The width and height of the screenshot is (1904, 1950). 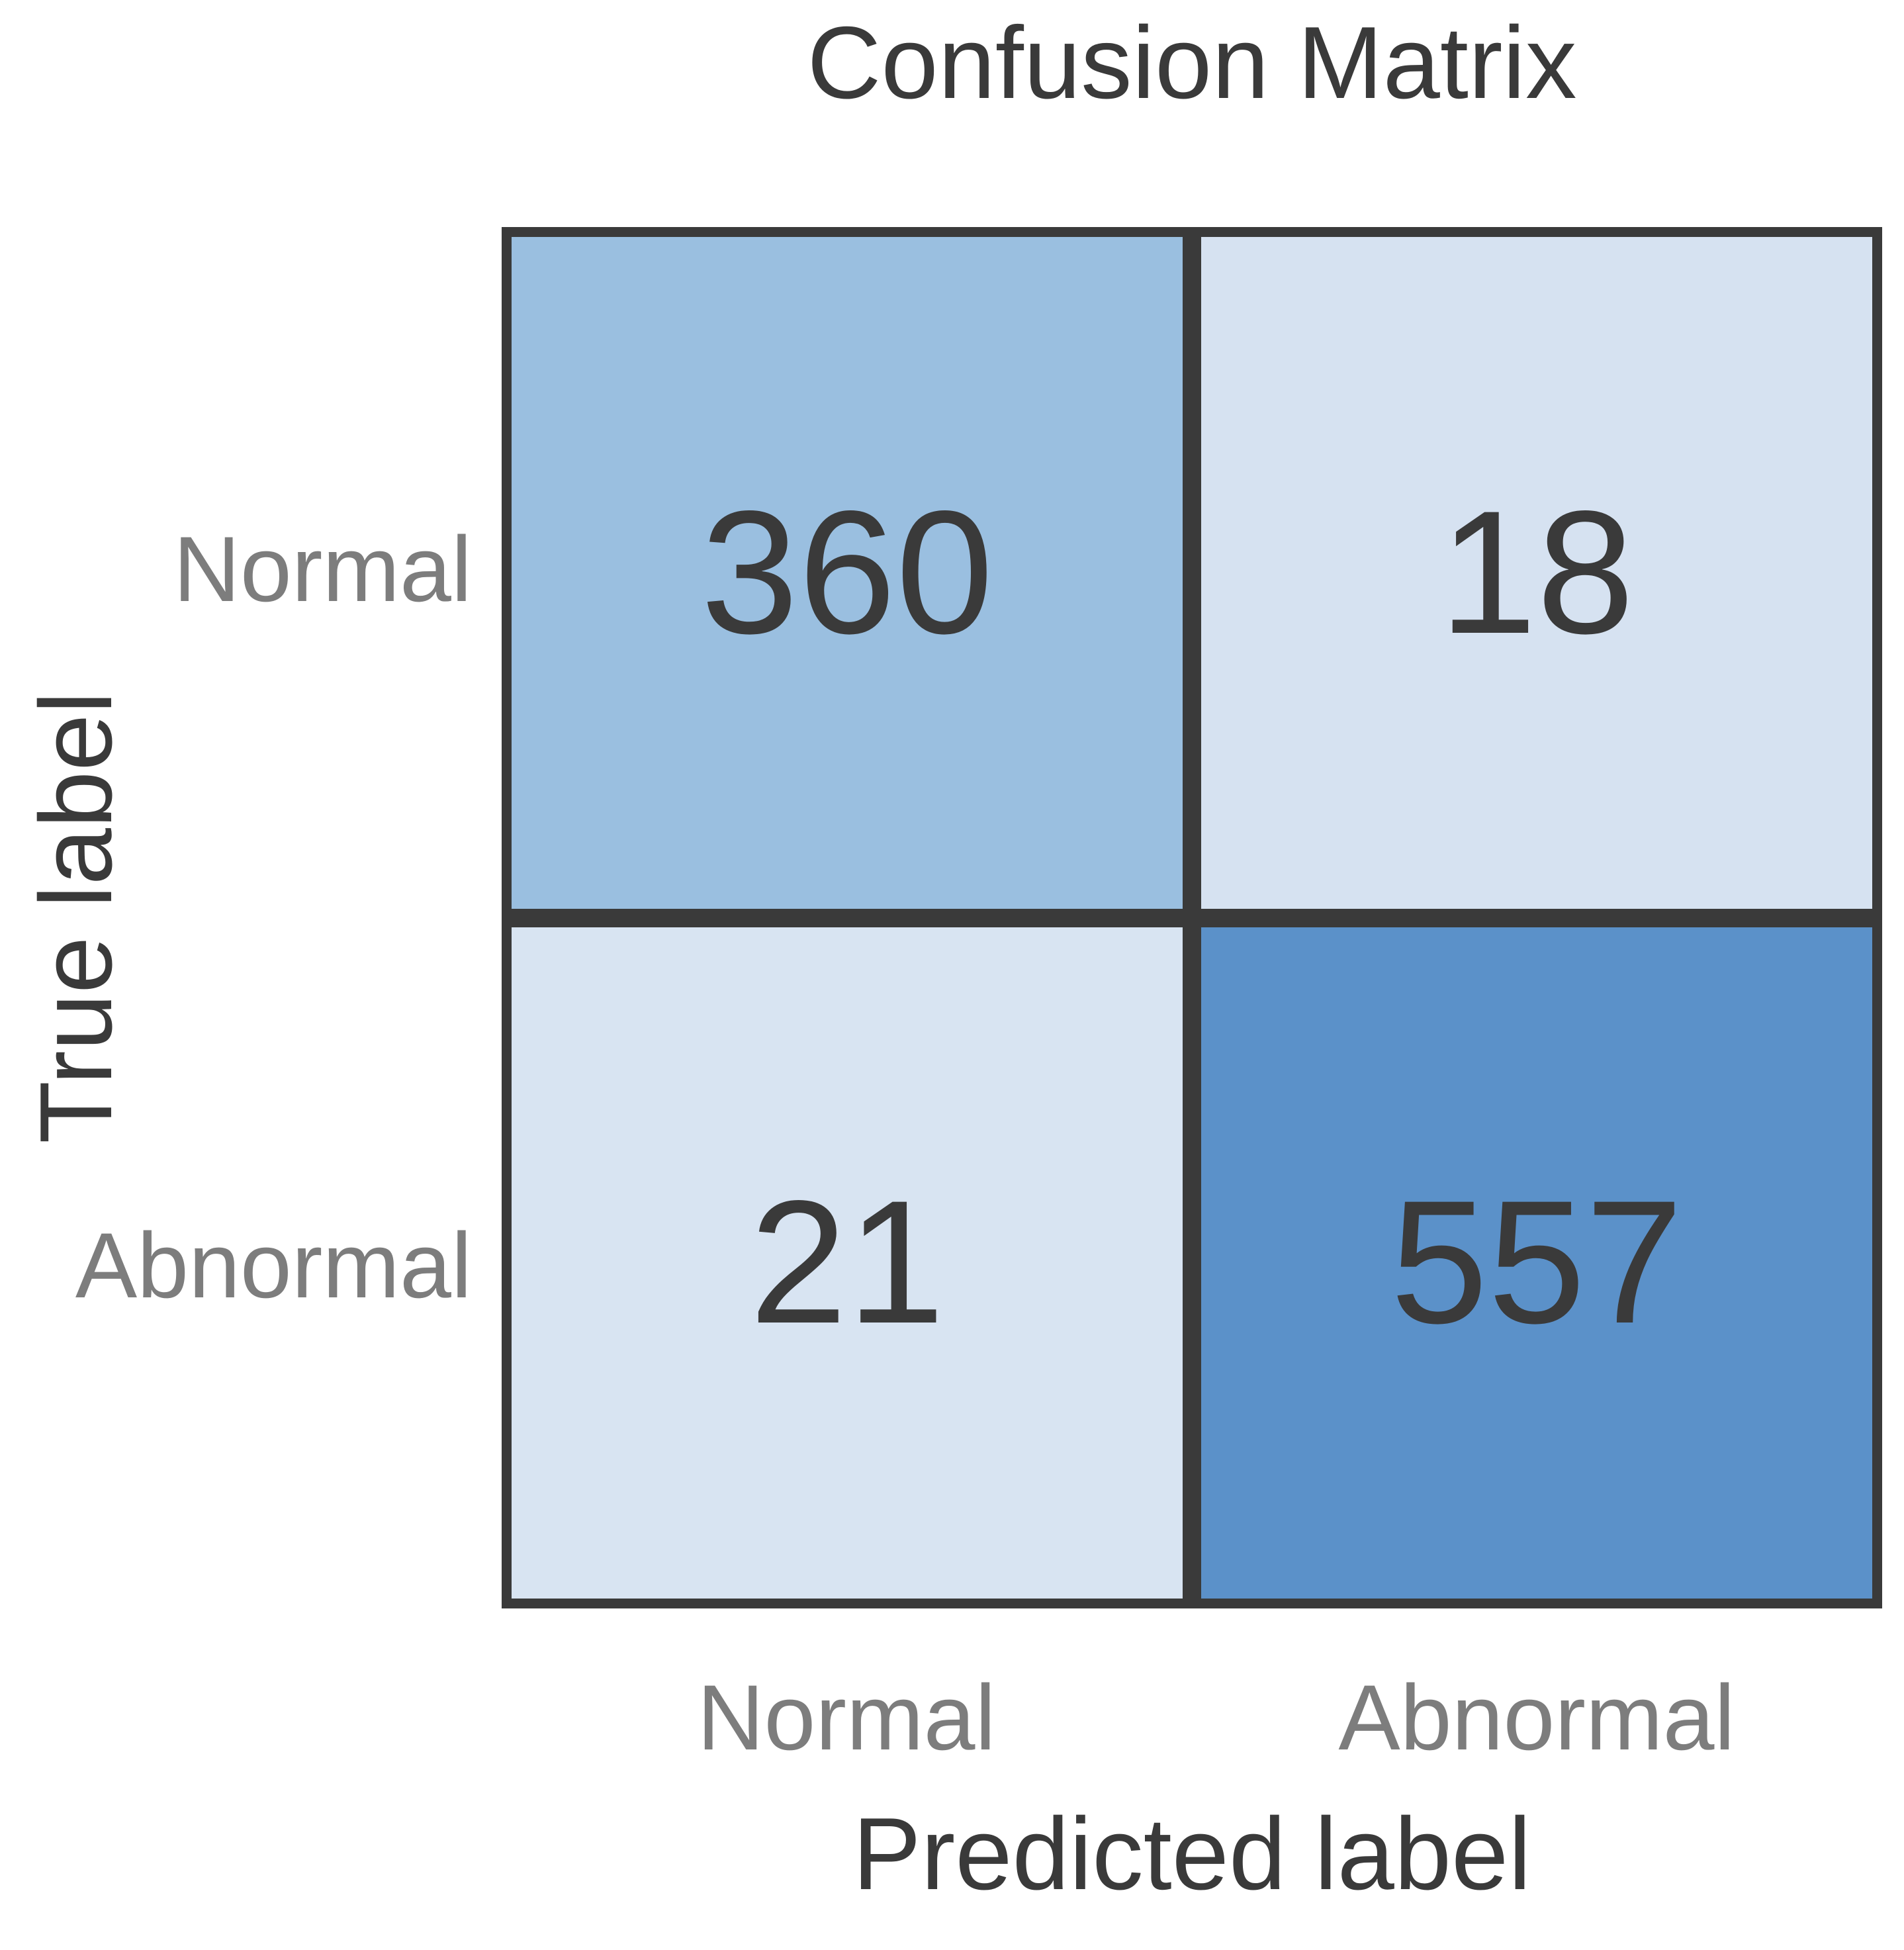 What do you see at coordinates (322, 569) in the screenshot?
I see `y-tick-label-normal: Normal` at bounding box center [322, 569].